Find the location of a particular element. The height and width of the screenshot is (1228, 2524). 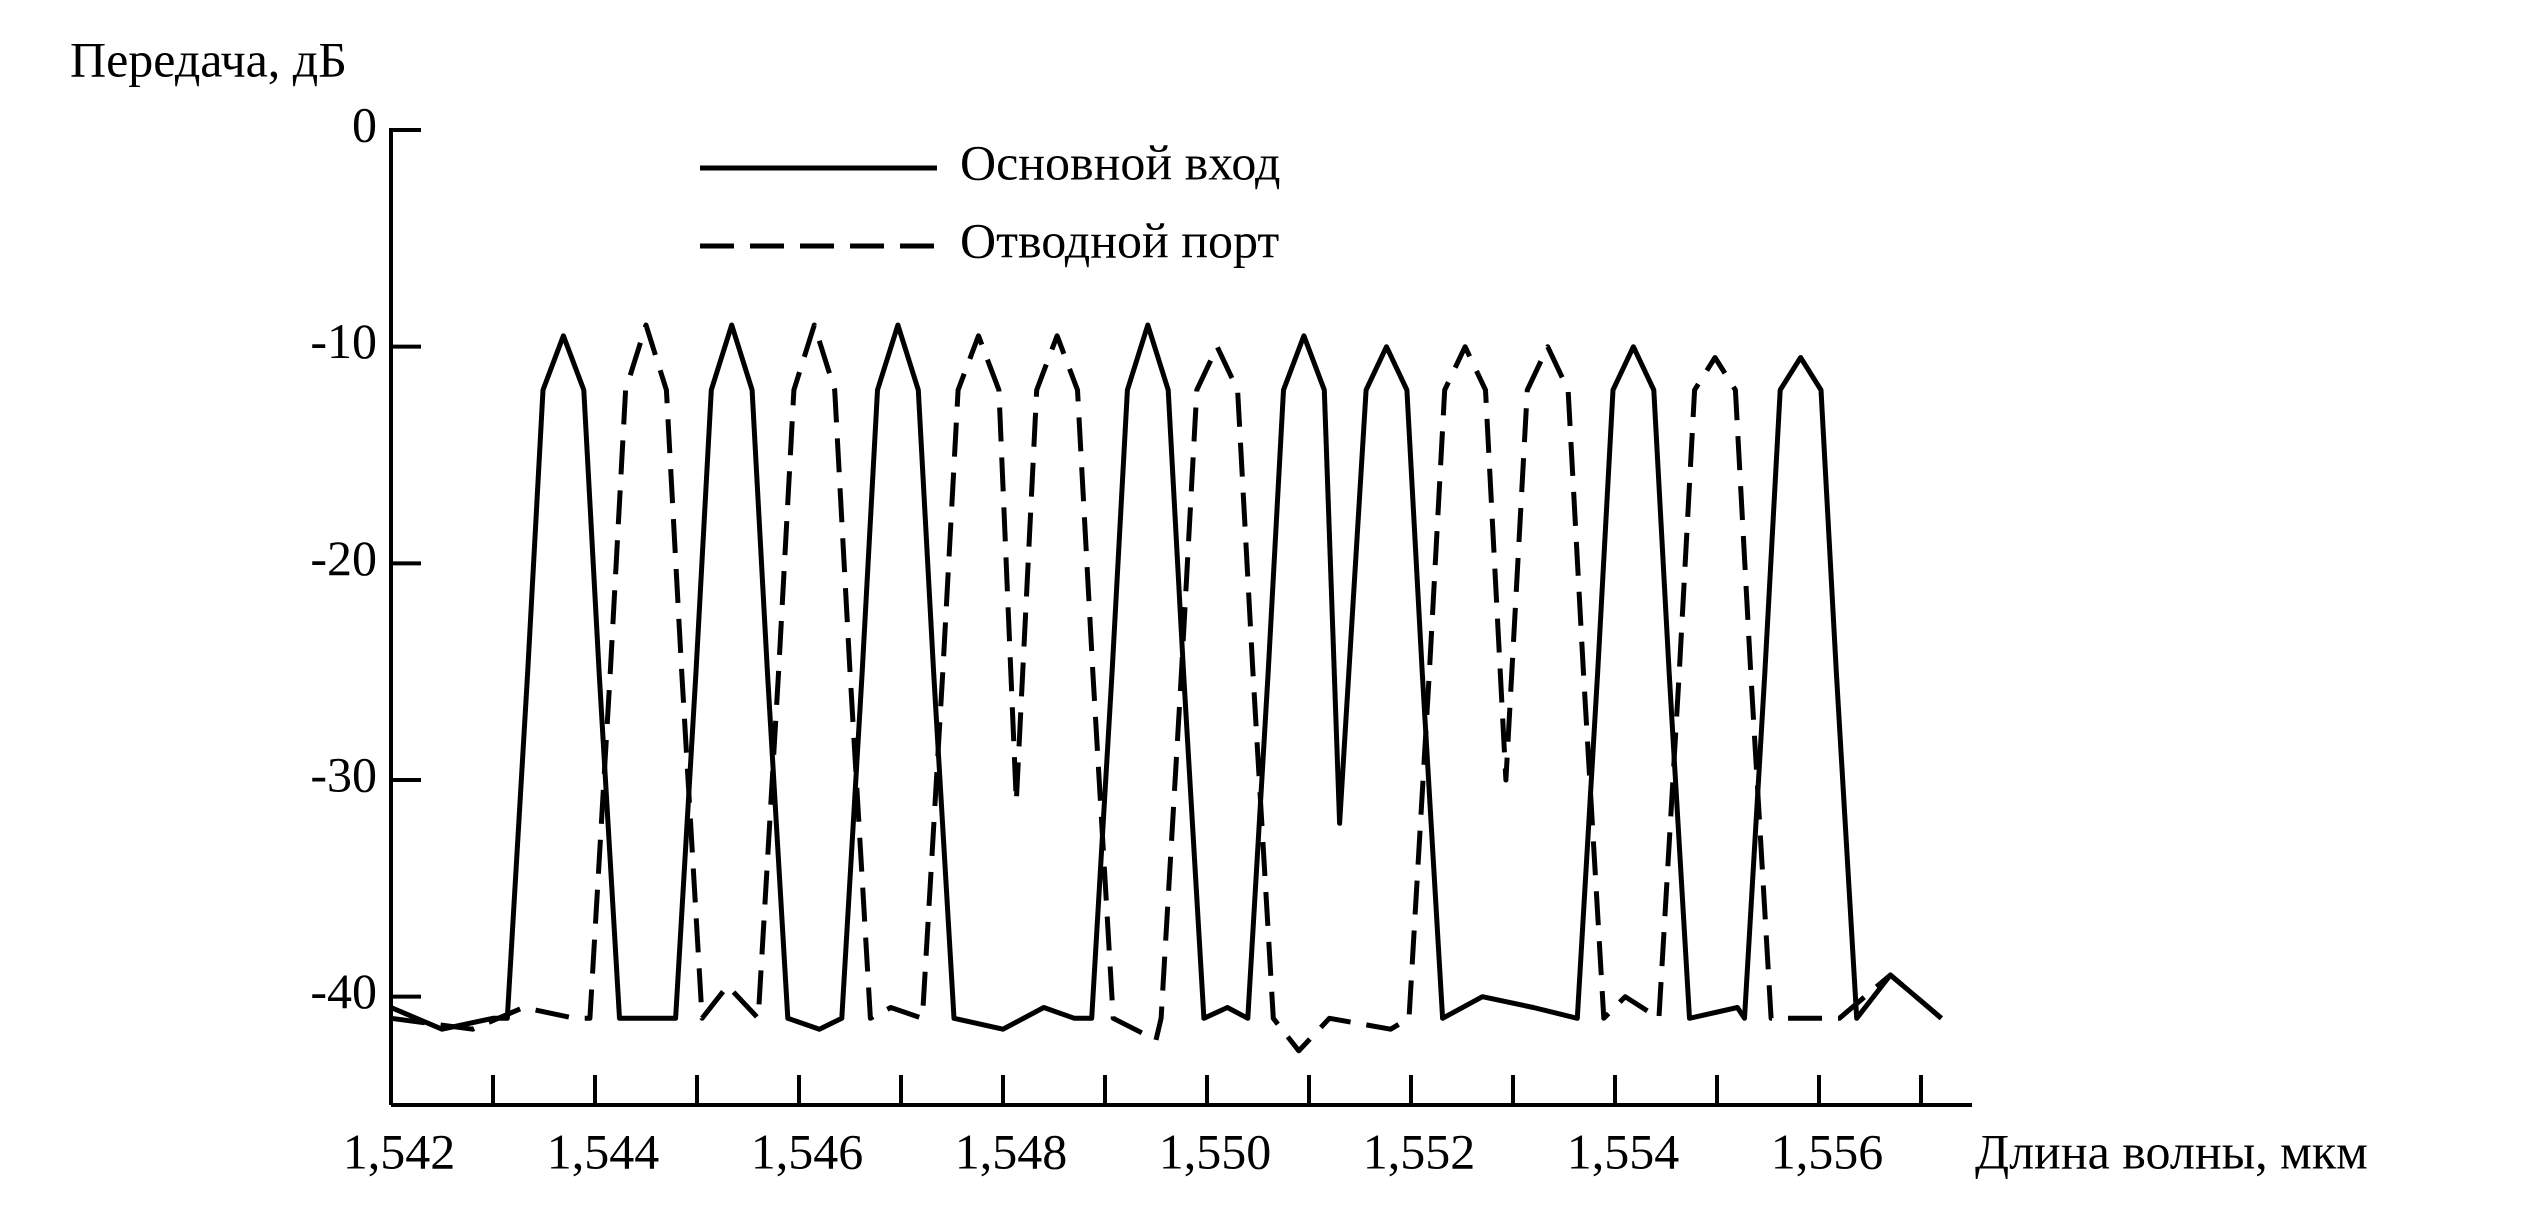

y-tick-label: -40 is located at coordinates (343, 991).